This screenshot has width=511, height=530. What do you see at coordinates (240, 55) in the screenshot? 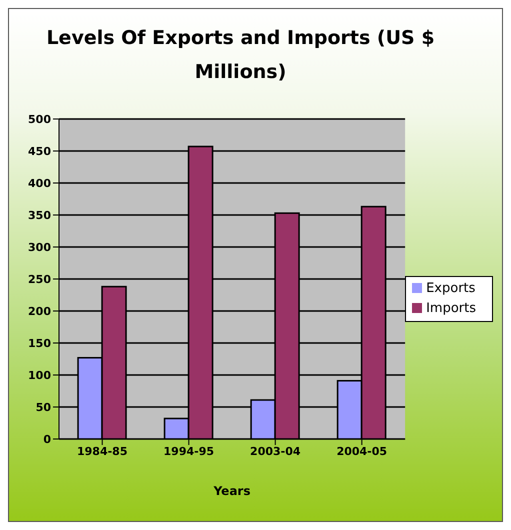
I see `chart-title: Levels Of Exports and Imports (US $ Millions)` at bounding box center [240, 55].